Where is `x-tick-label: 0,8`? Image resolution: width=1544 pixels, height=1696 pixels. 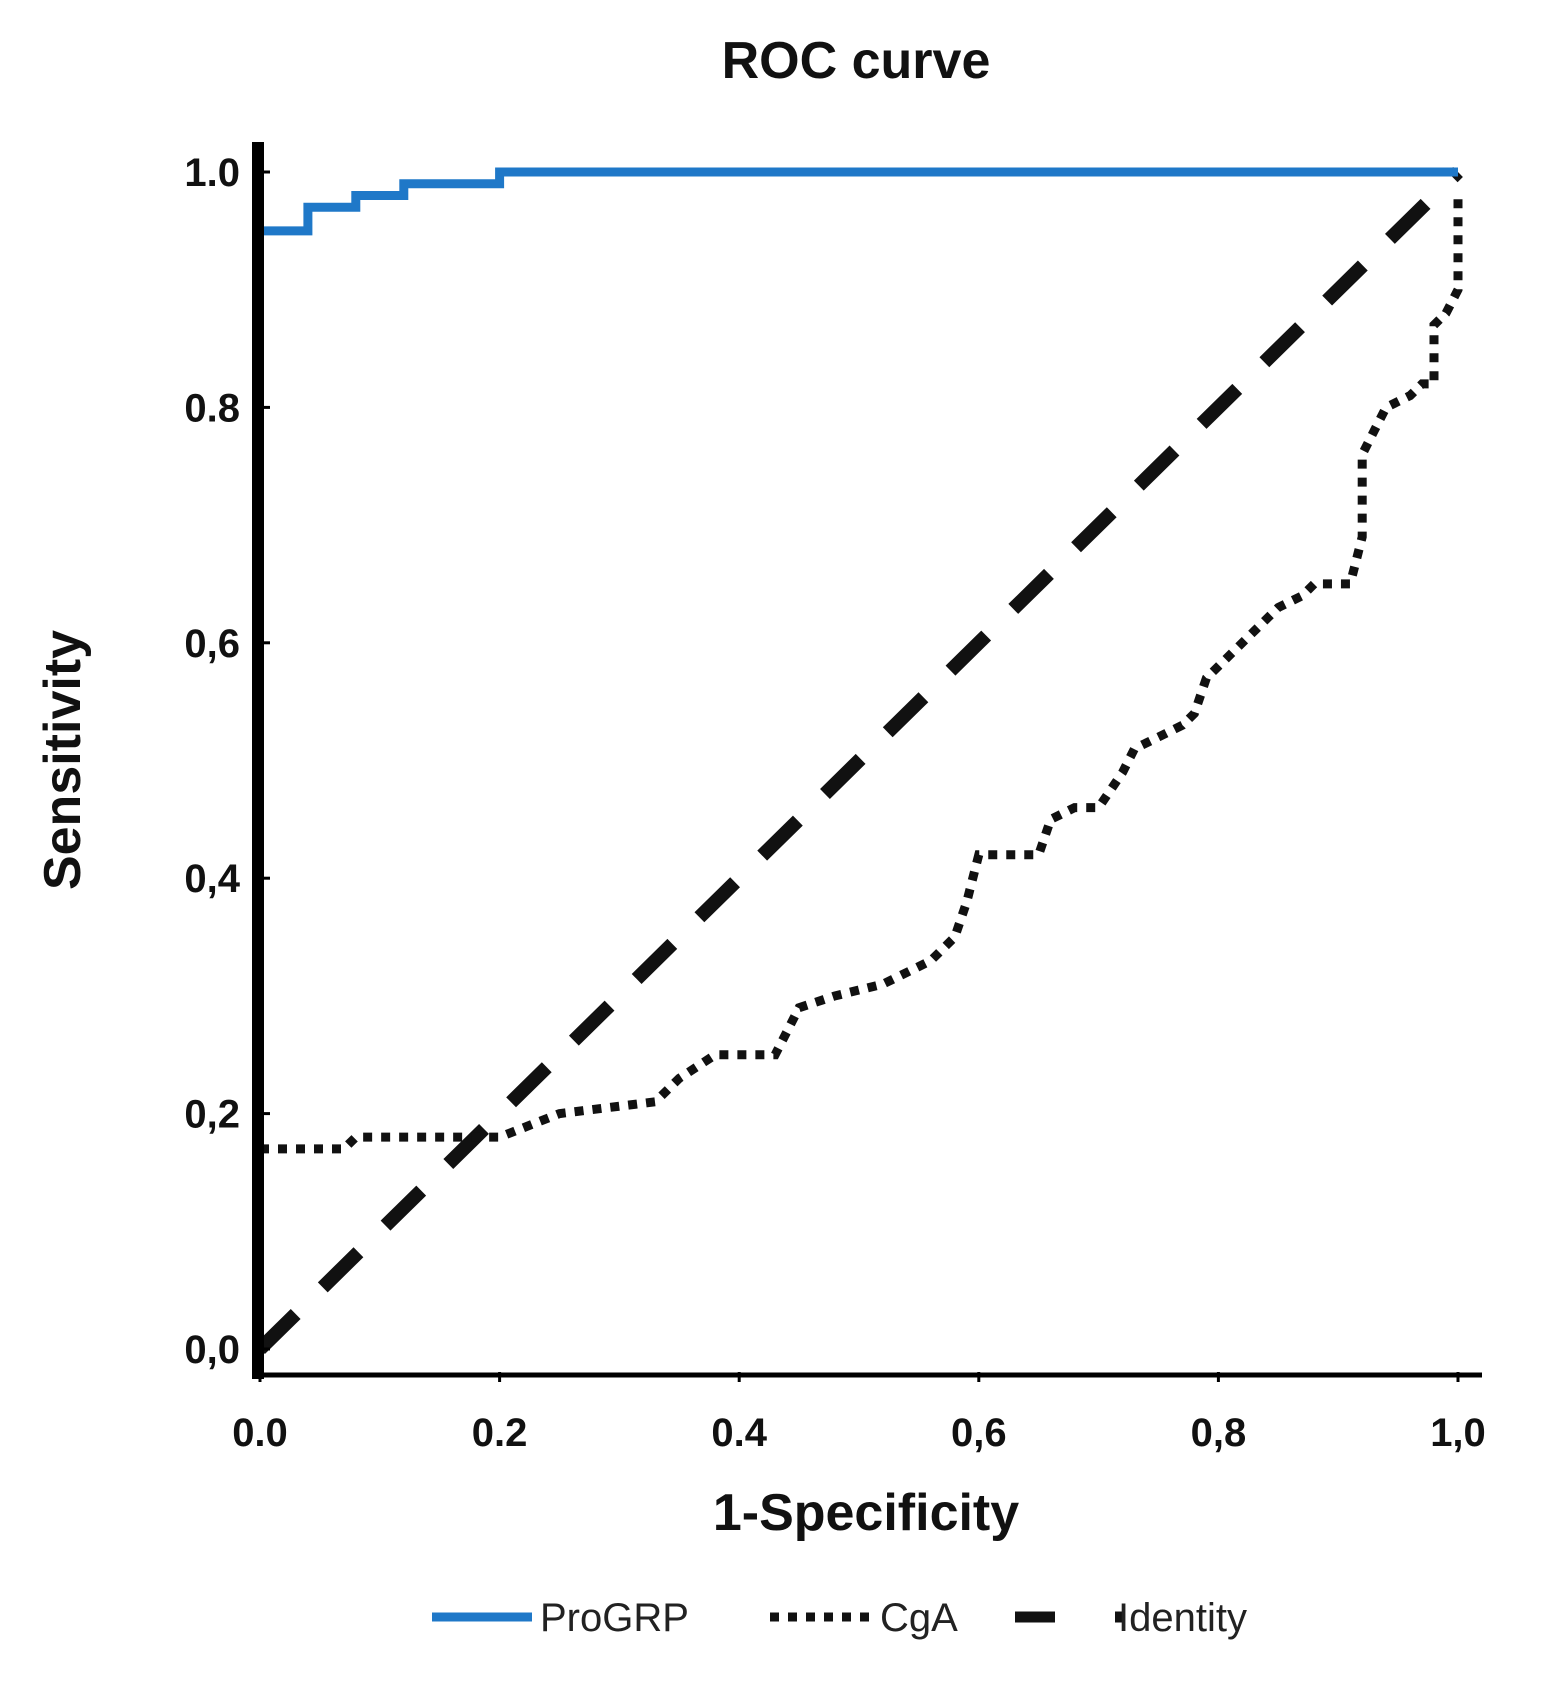
x-tick-label: 0,8 is located at coordinates (1219, 1433).